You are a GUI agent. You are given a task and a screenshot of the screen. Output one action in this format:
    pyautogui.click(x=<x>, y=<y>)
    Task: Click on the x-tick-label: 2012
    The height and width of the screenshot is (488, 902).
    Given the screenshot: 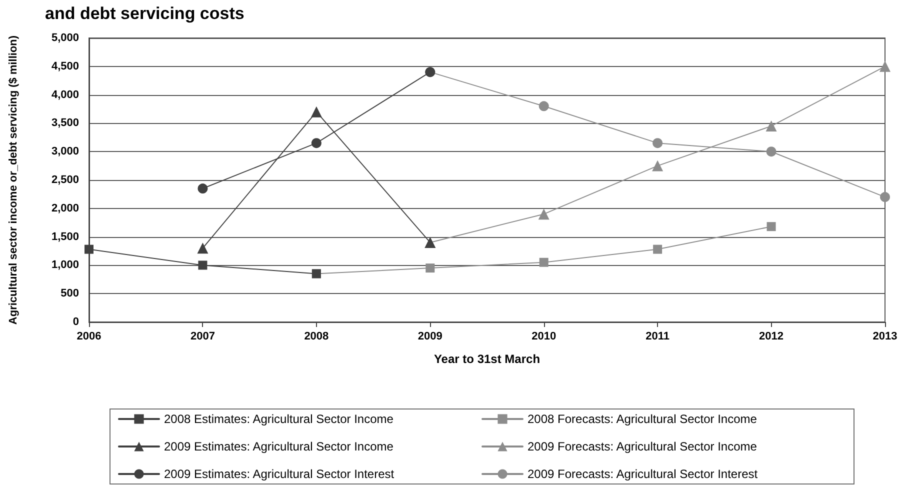 What is the action you would take?
    pyautogui.click(x=771, y=336)
    